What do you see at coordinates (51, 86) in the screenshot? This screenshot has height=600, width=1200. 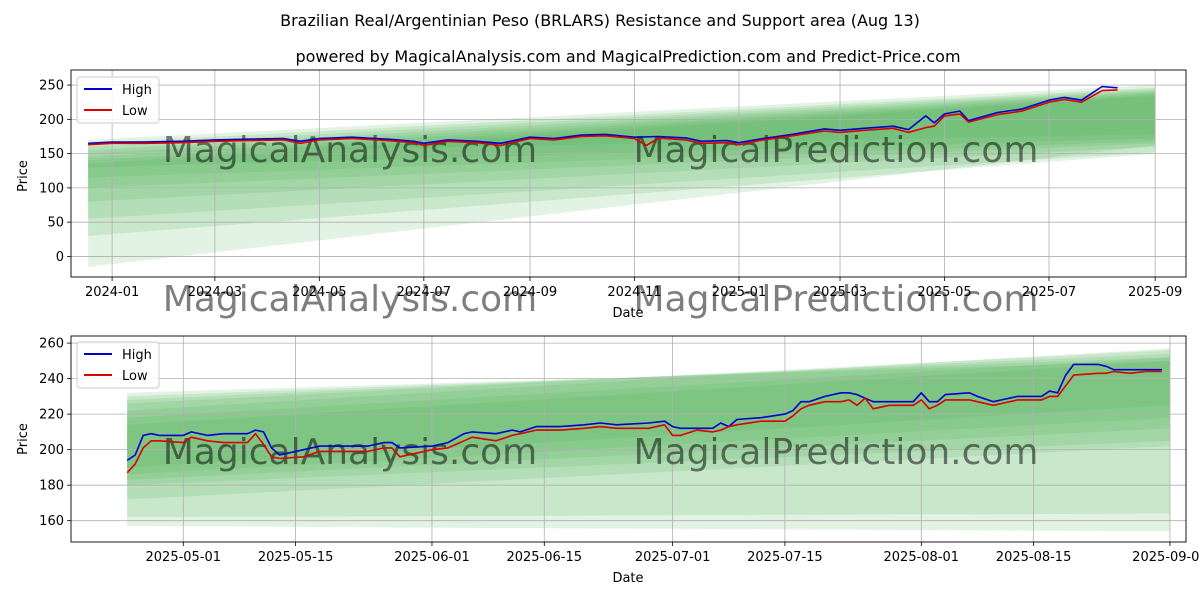 I see `top-y-tick-label-5: 250` at bounding box center [51, 86].